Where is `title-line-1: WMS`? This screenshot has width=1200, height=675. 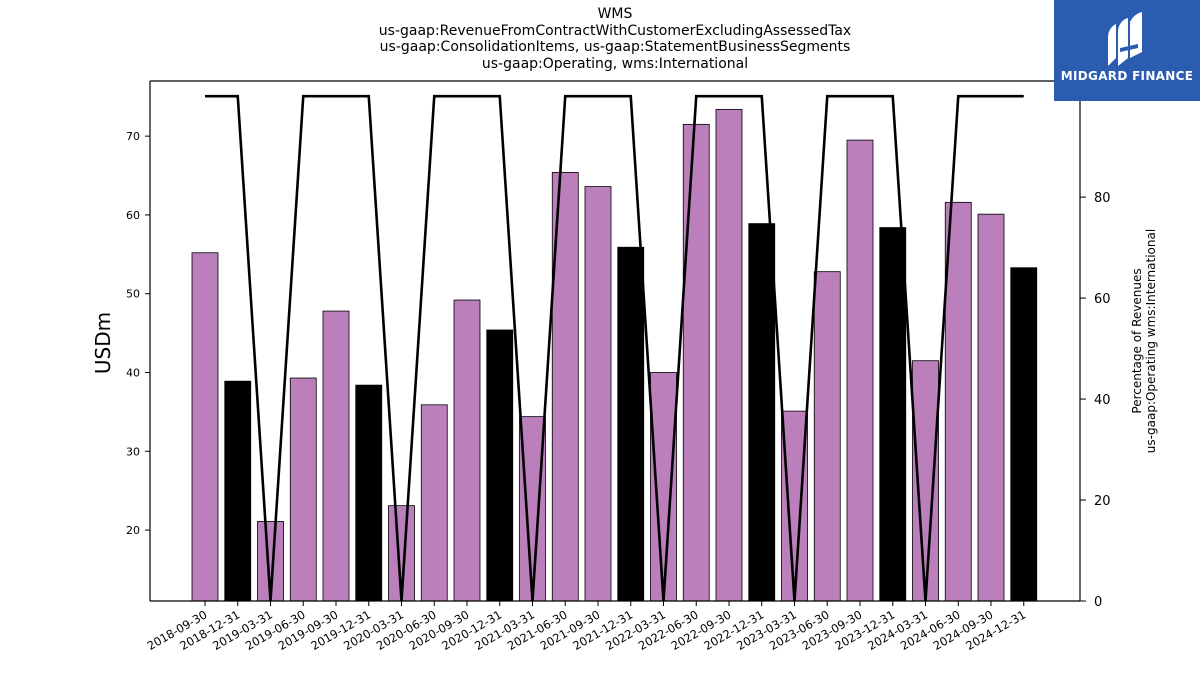
title-line-1: WMS is located at coordinates (615, 14).